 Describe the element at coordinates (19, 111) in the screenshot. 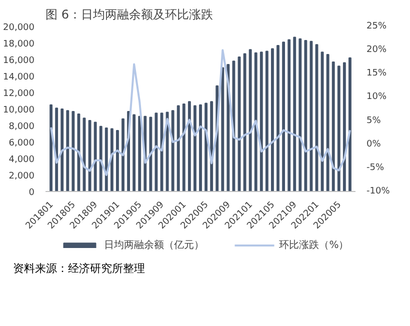

I see `y-tick-label: 10,000` at that location.